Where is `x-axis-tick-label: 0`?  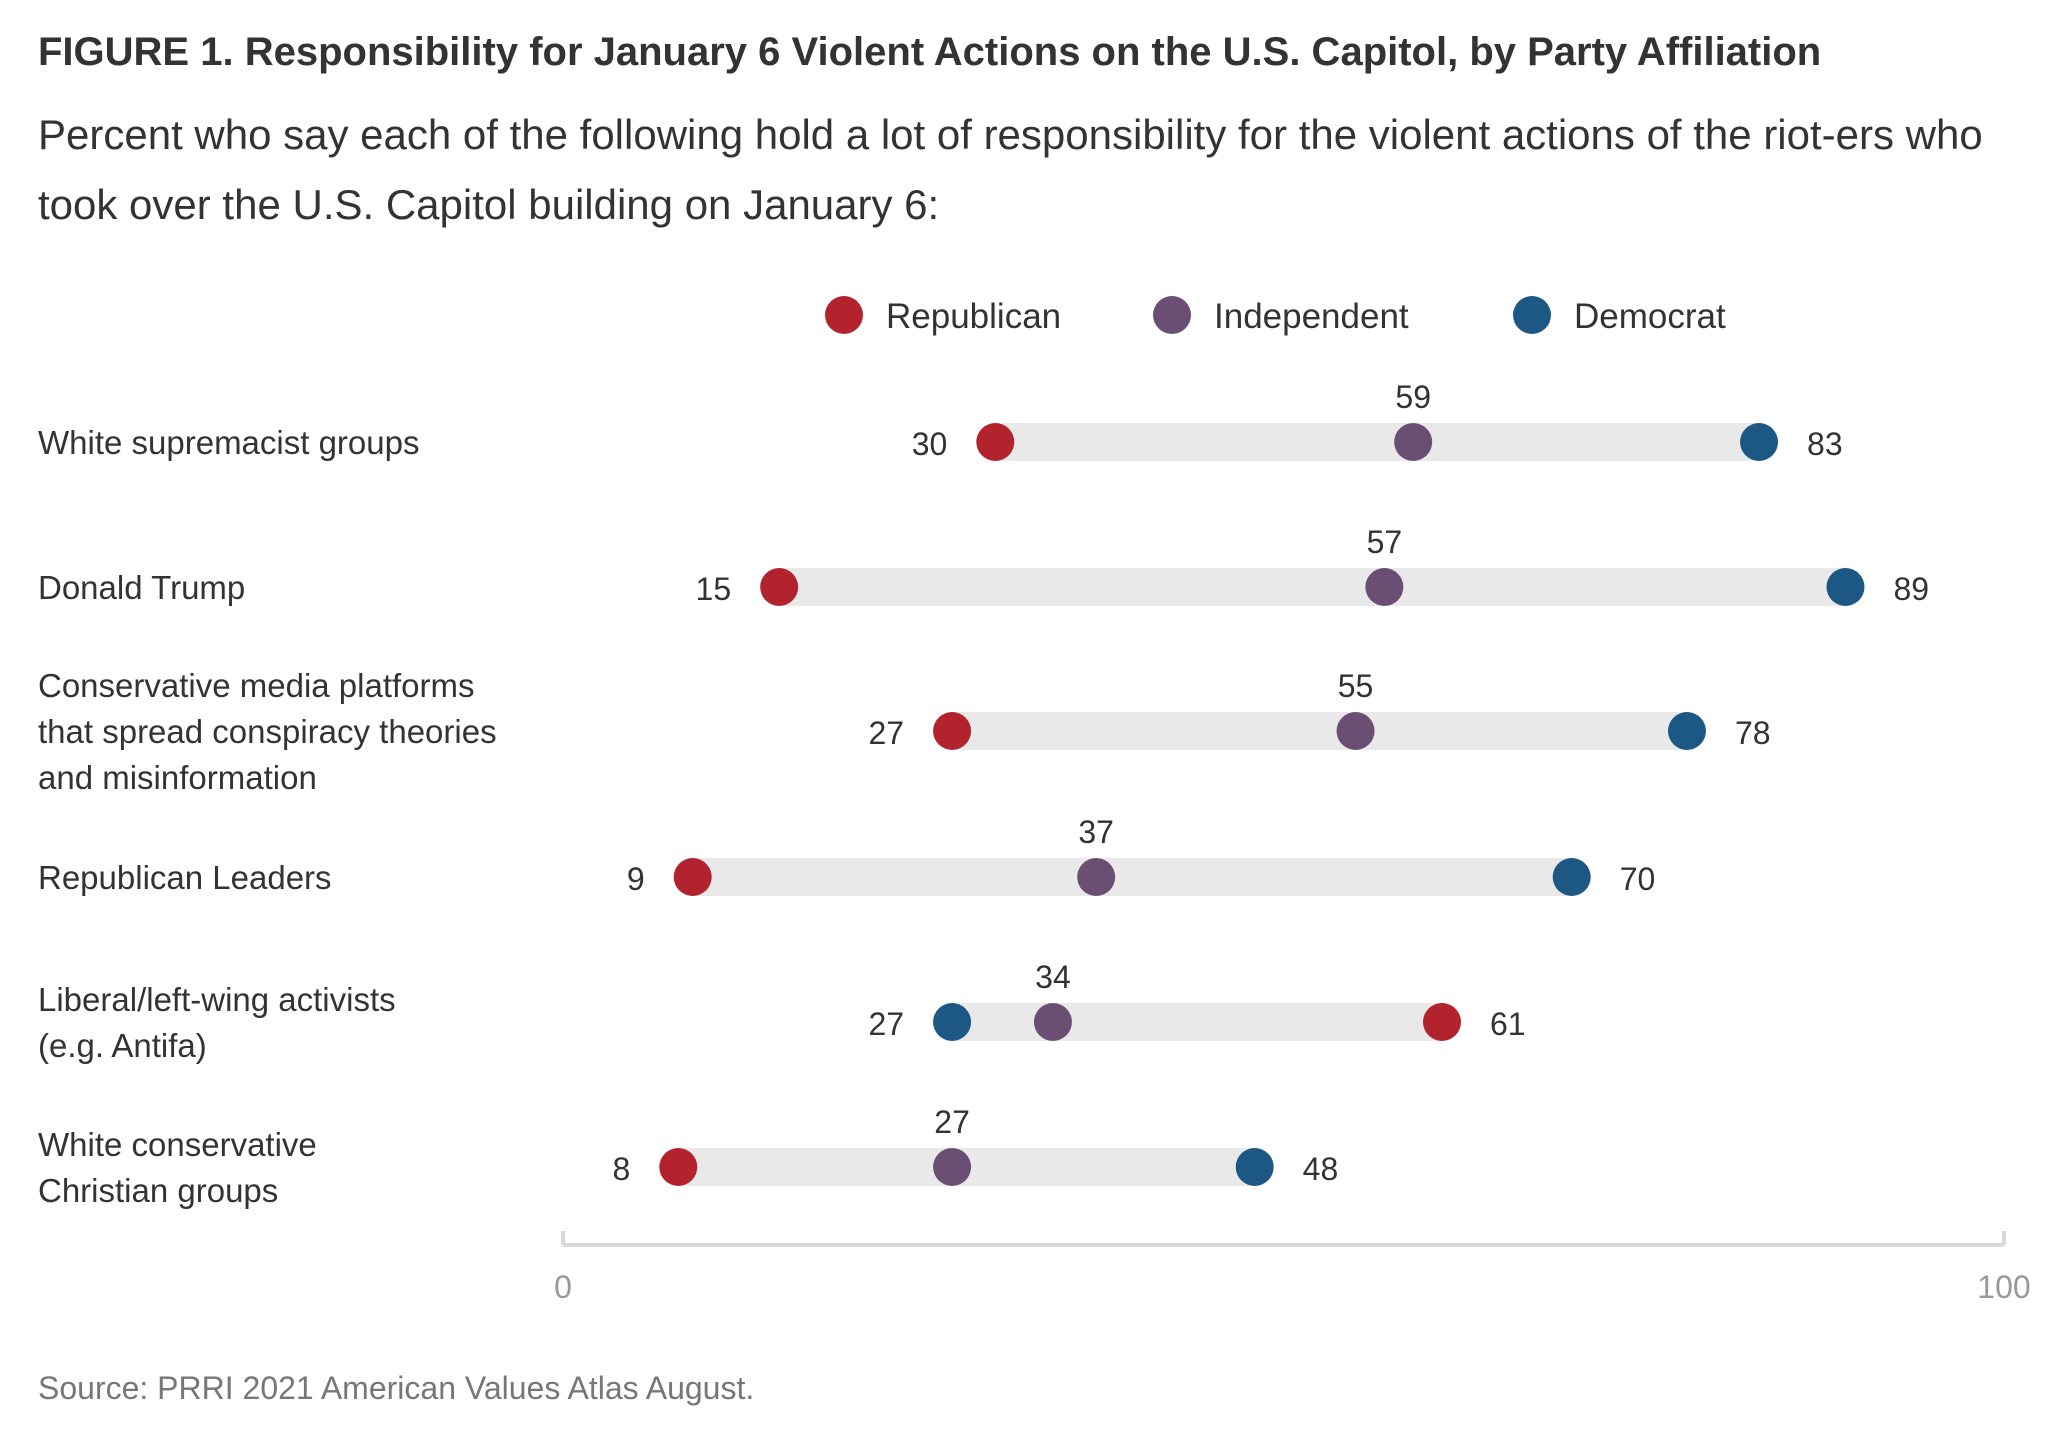 x-axis-tick-label: 0 is located at coordinates (563, 1287).